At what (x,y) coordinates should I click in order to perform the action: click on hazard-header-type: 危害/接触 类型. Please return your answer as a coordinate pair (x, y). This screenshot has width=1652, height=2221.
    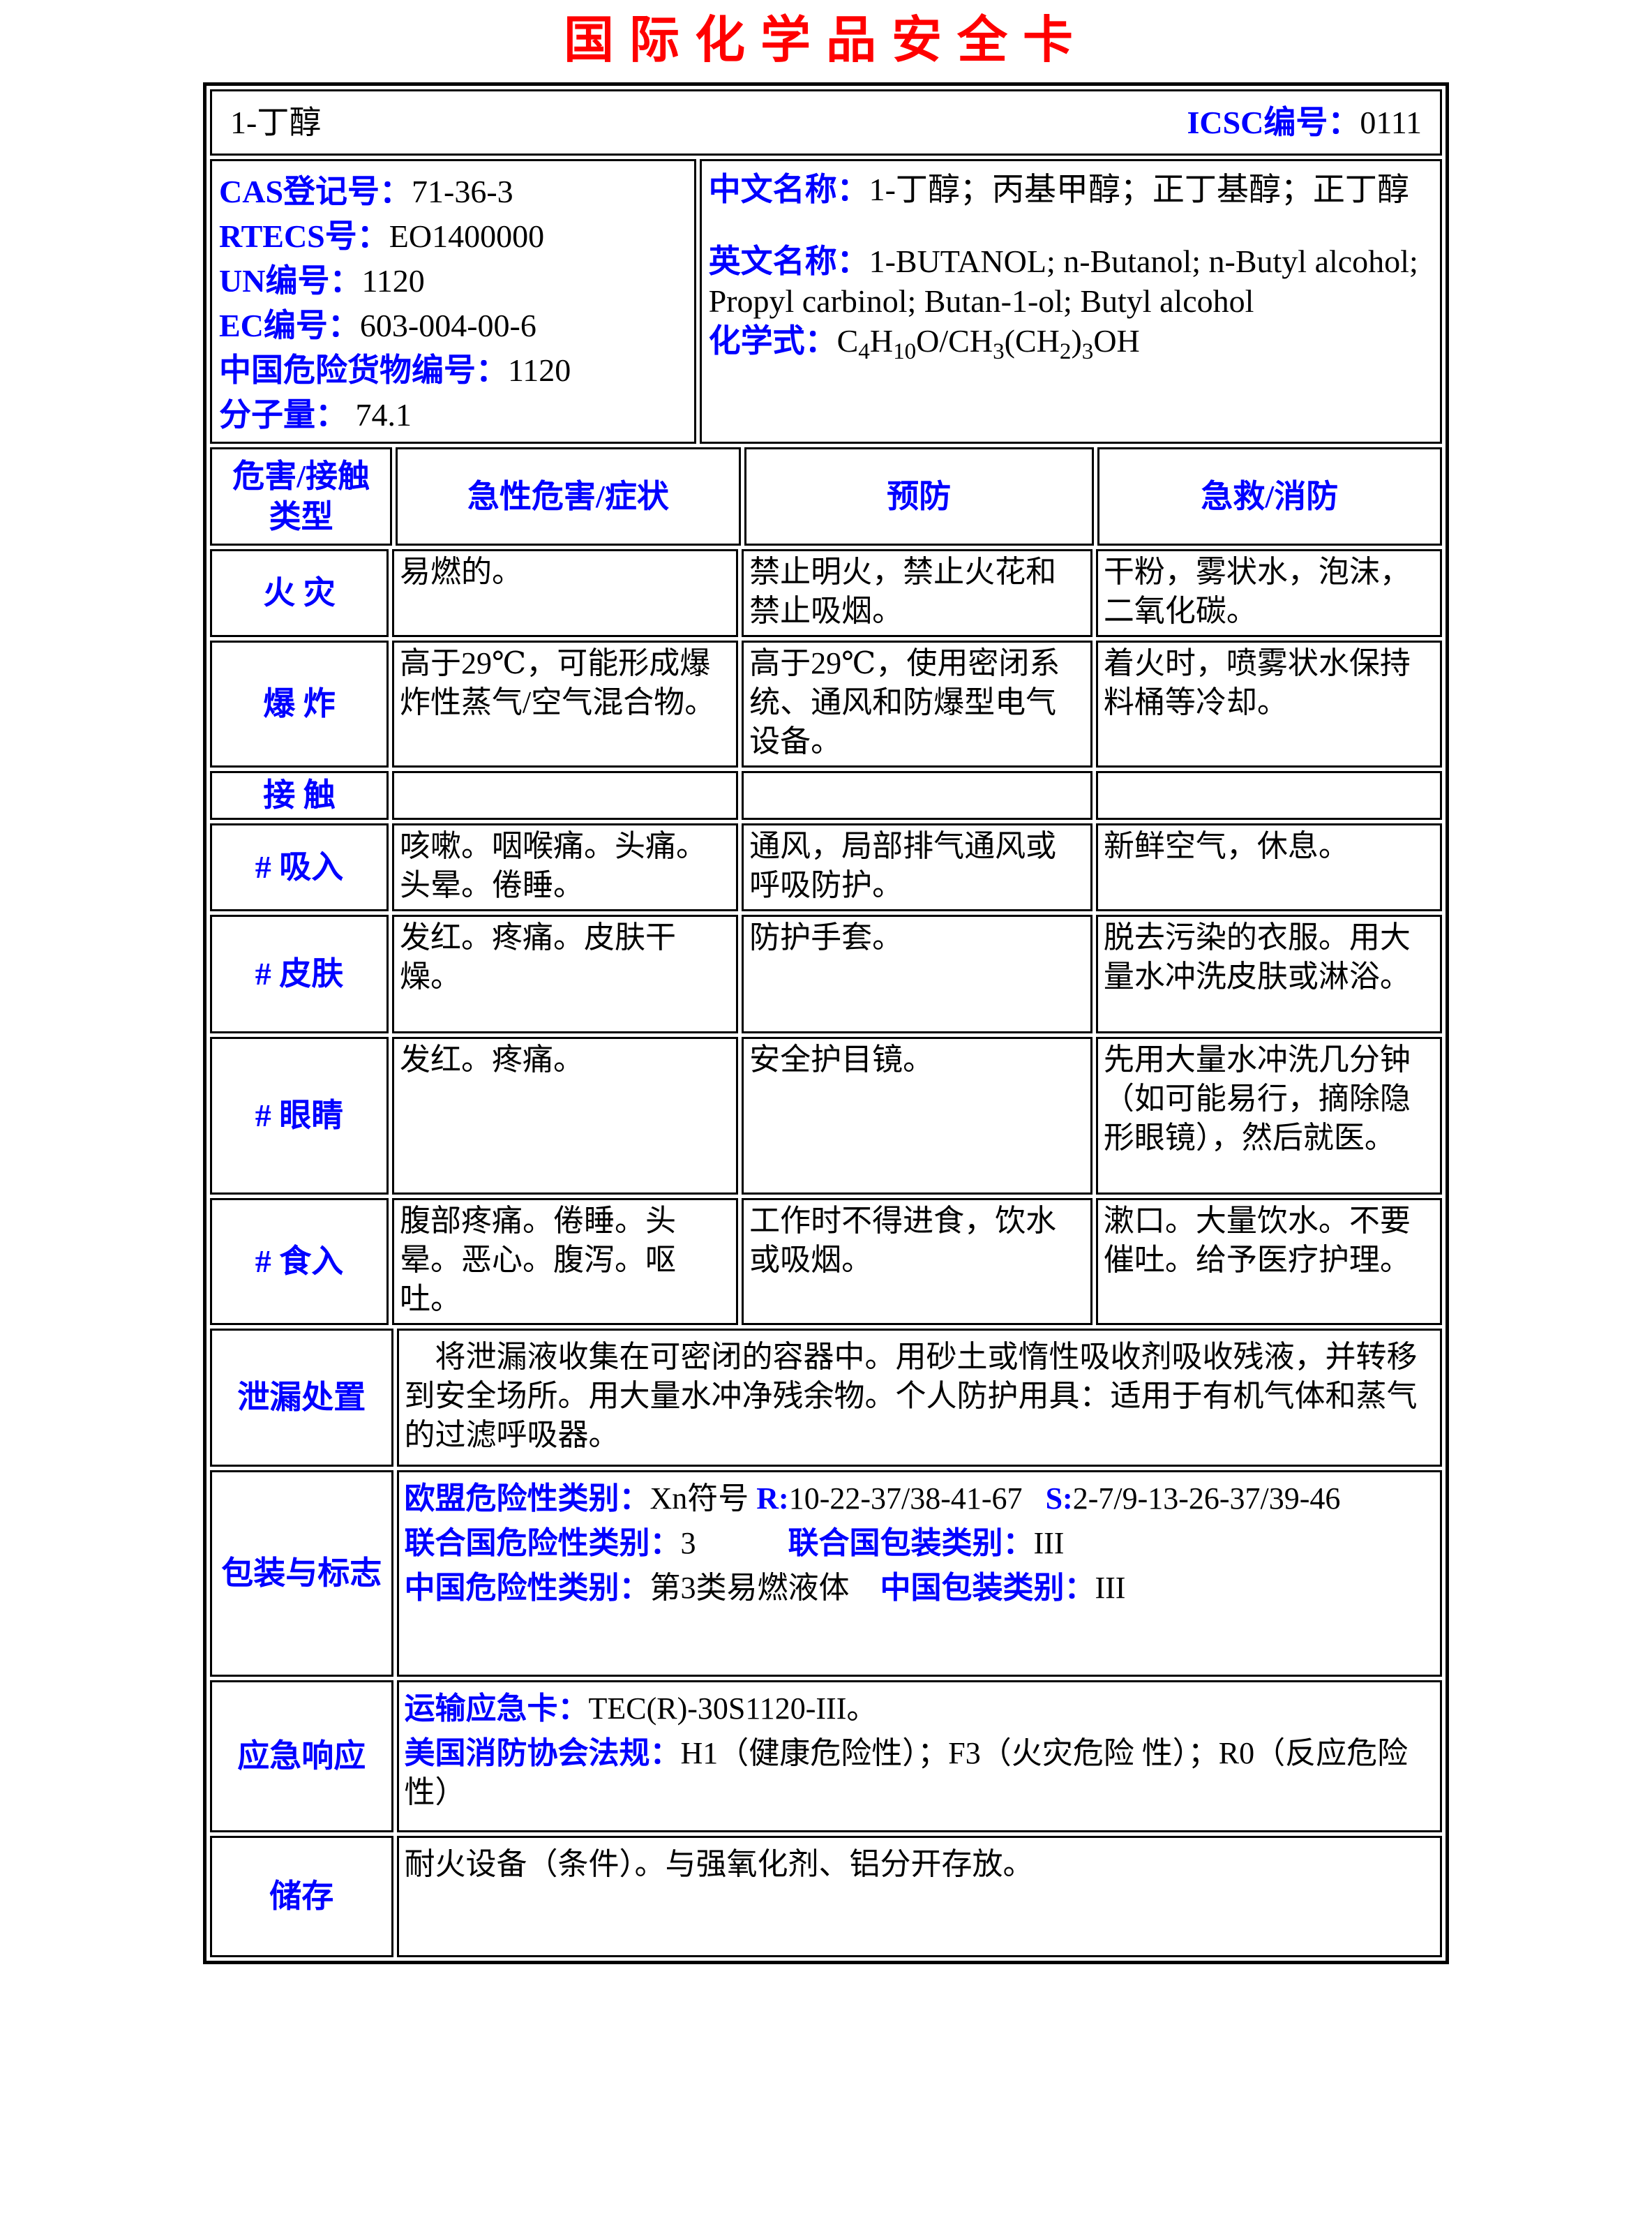
    Looking at the image, I should click on (301, 496).